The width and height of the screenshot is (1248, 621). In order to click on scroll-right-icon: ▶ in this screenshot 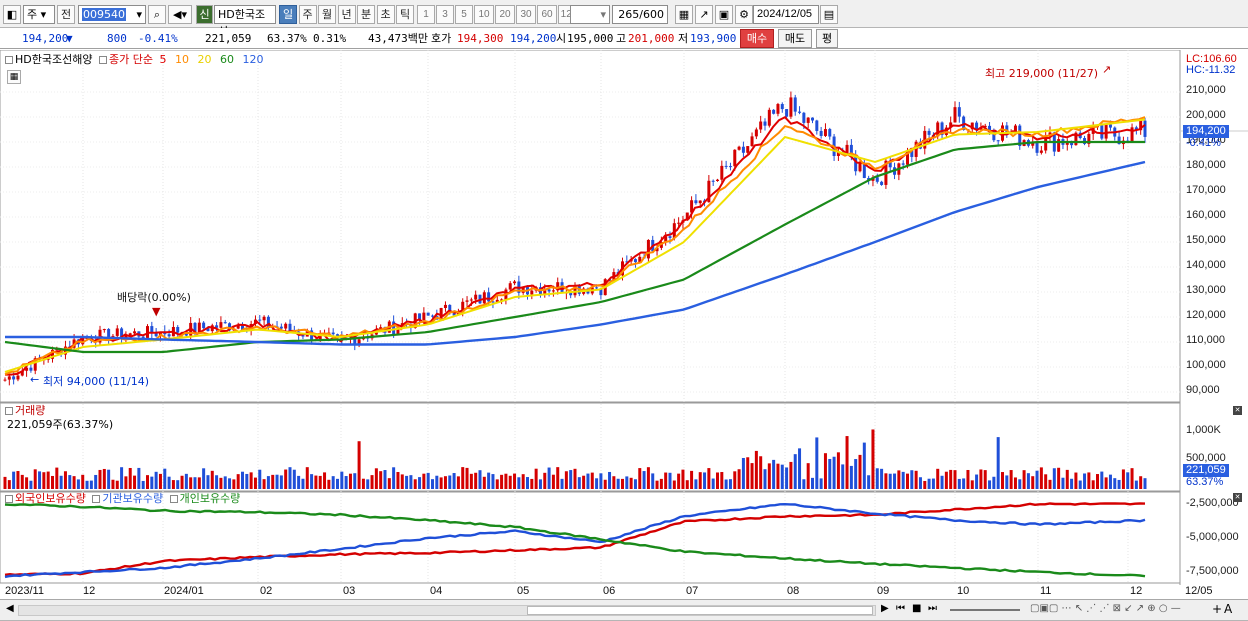, I will do `click(885, 608)`.